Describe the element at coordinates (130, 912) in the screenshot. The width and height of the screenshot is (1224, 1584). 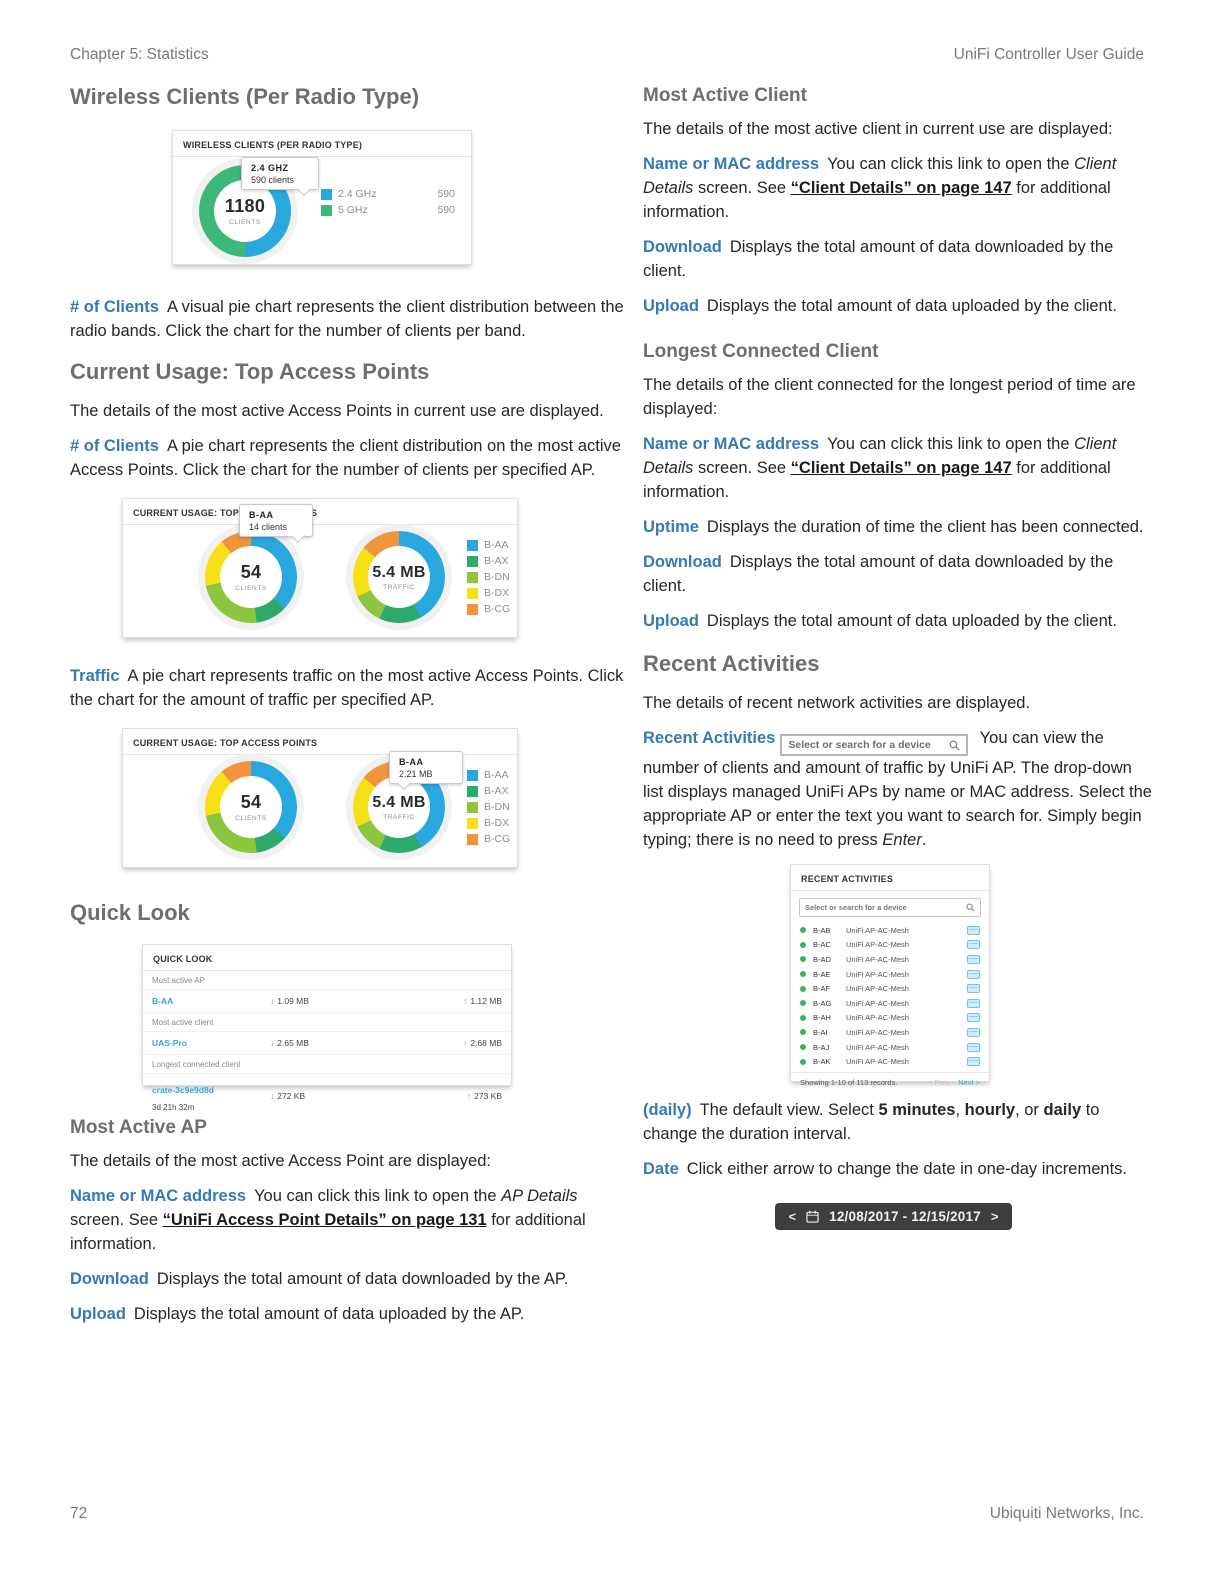
I see `heading-quick-look: Quick Look` at that location.